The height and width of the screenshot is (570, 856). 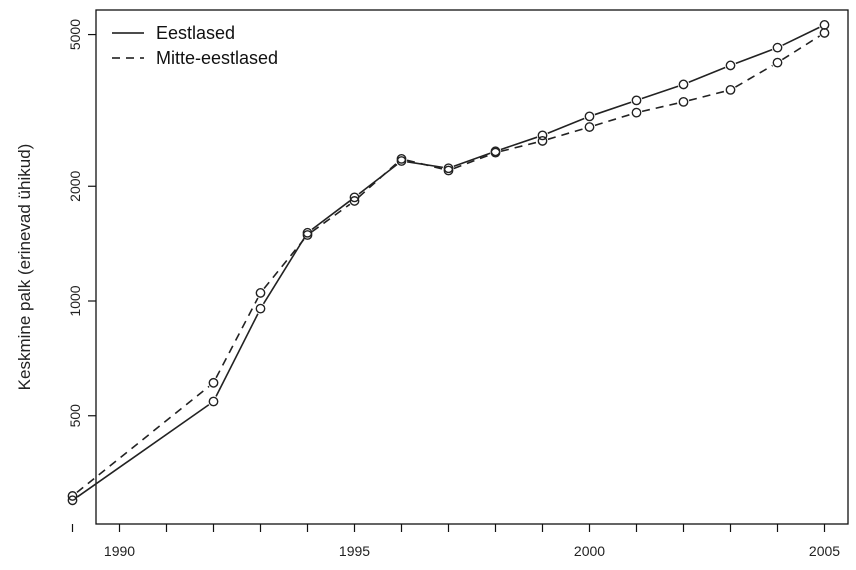 I want to click on y-tick-label-2000: 2000, so click(x=75, y=185).